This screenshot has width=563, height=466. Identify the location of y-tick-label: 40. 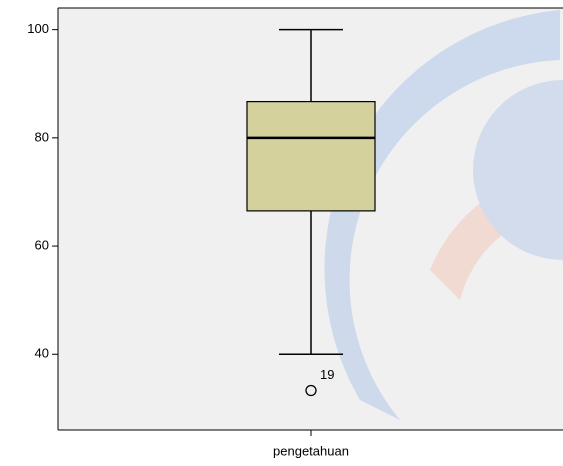
(42, 353).